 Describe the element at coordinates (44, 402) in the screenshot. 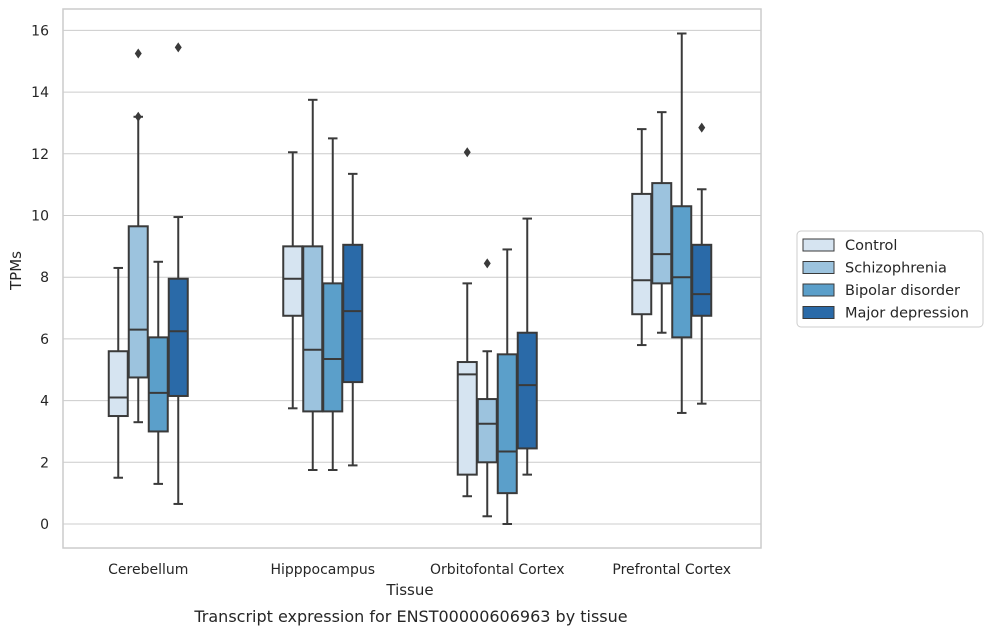

I see `y-tick-label: 4` at that location.